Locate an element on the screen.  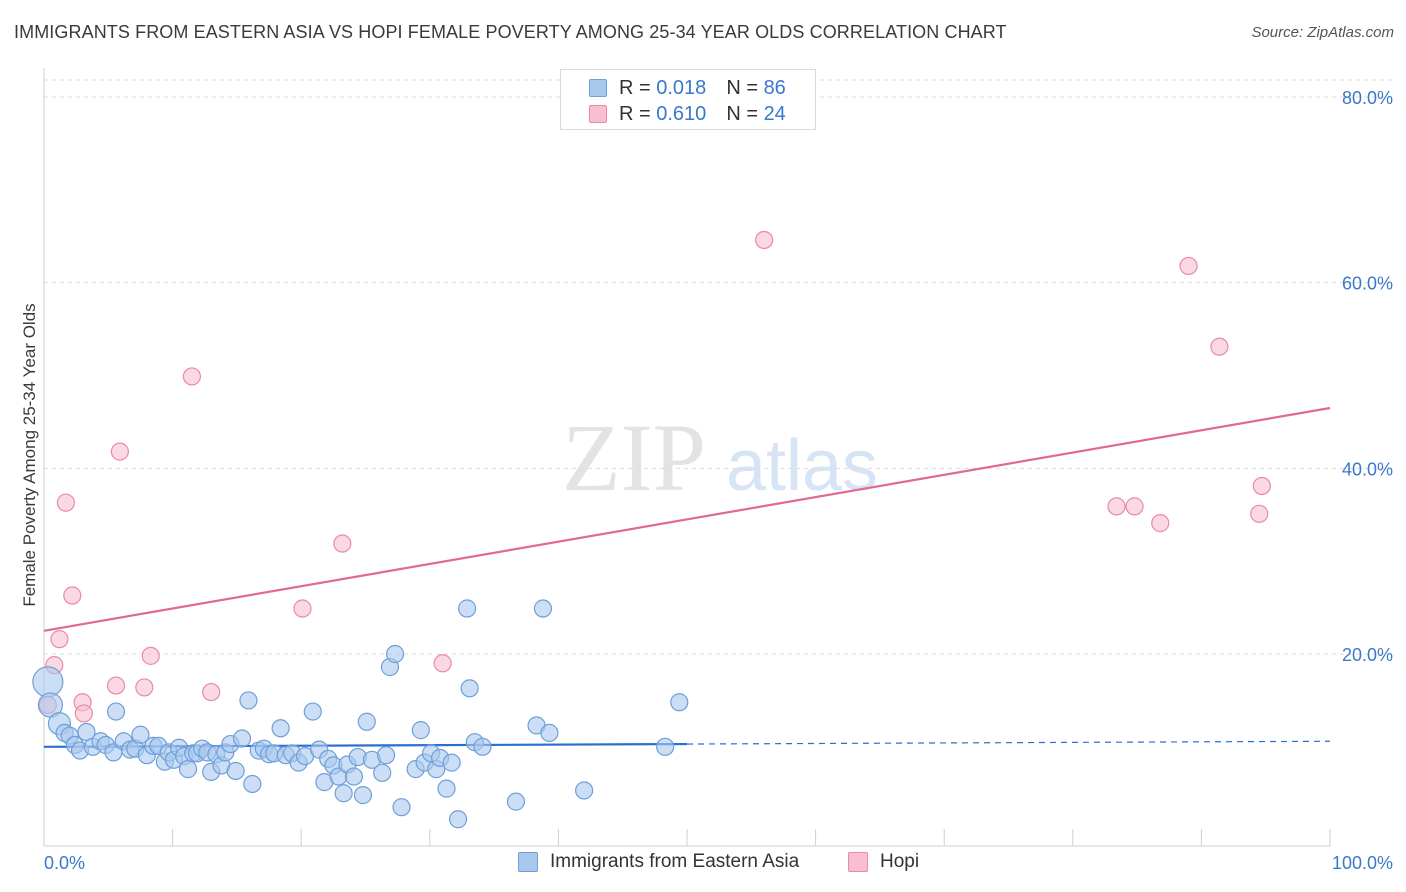
watermark-atlas: atlas is located at coordinates (802, 466).